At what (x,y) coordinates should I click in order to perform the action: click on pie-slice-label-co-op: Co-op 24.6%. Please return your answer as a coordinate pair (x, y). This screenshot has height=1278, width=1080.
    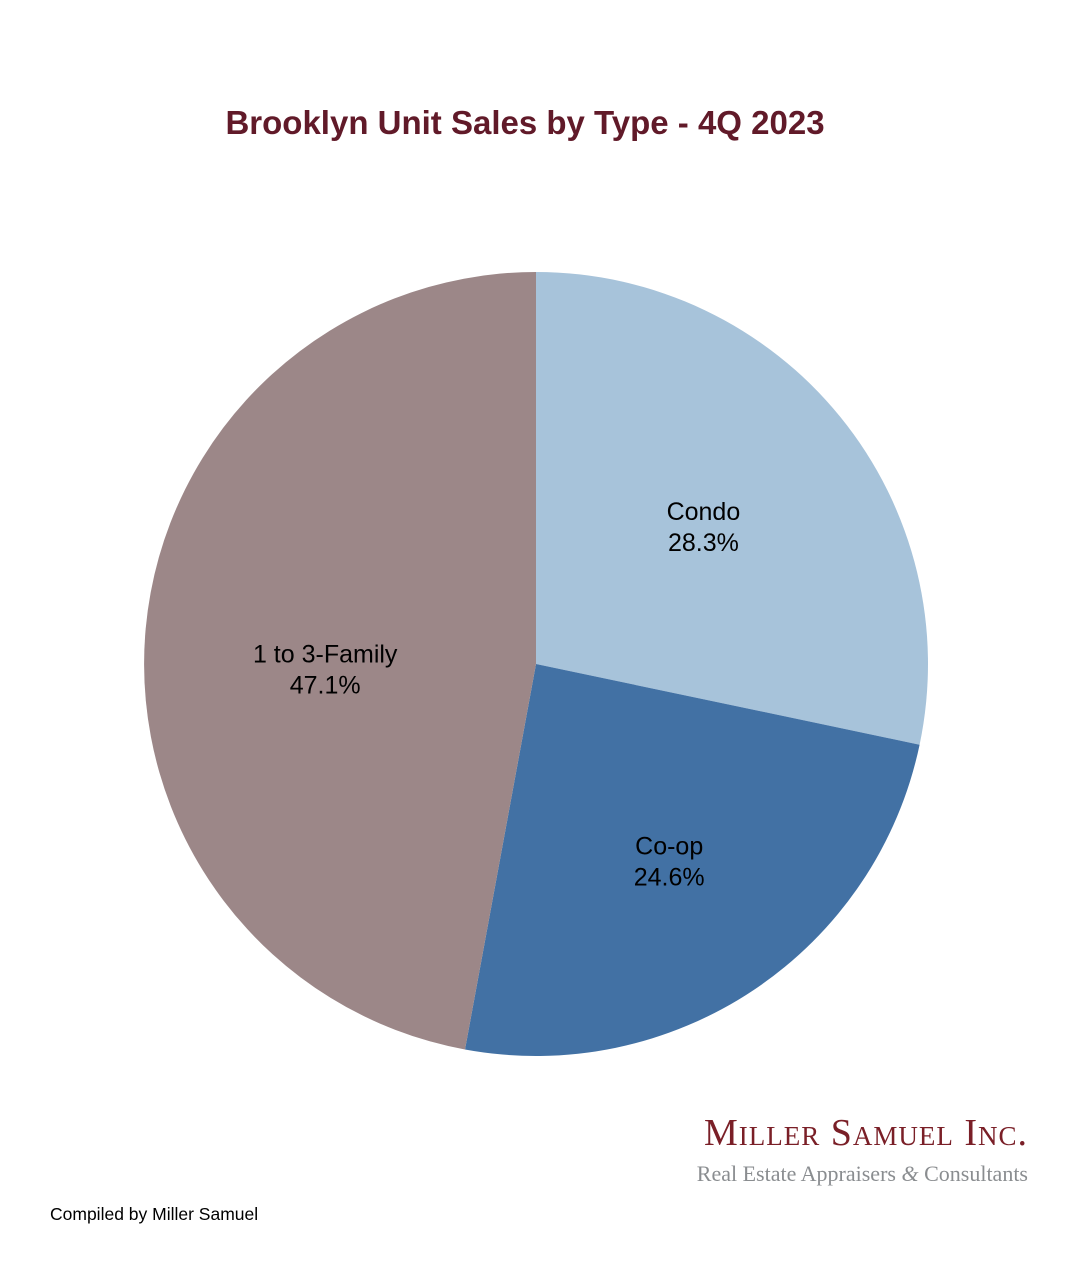
    Looking at the image, I should click on (669, 862).